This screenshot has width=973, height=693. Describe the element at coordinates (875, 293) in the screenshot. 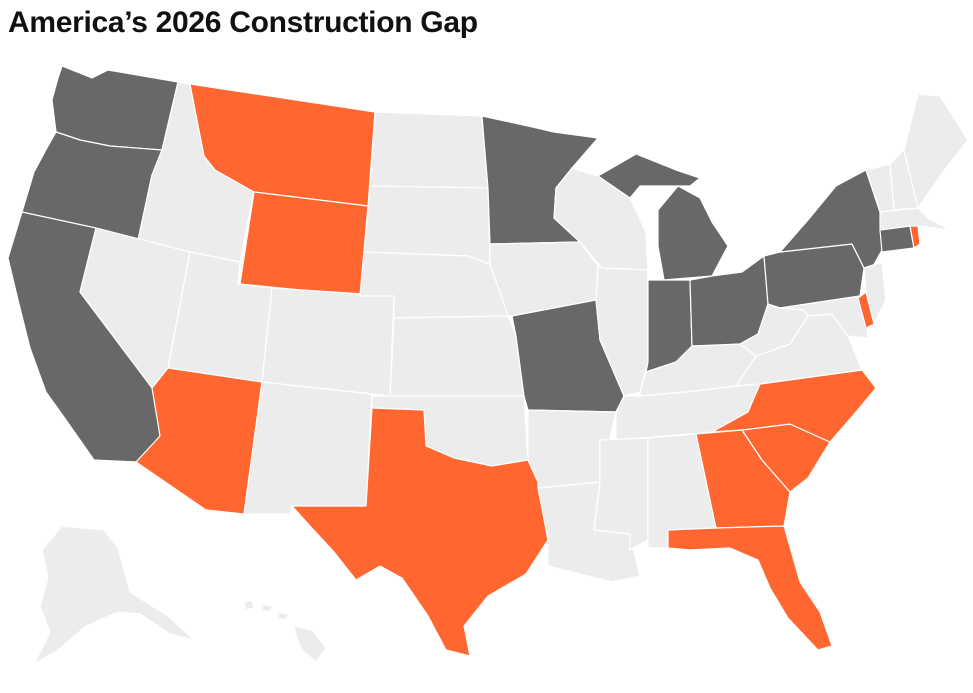

I see `state-nj` at that location.